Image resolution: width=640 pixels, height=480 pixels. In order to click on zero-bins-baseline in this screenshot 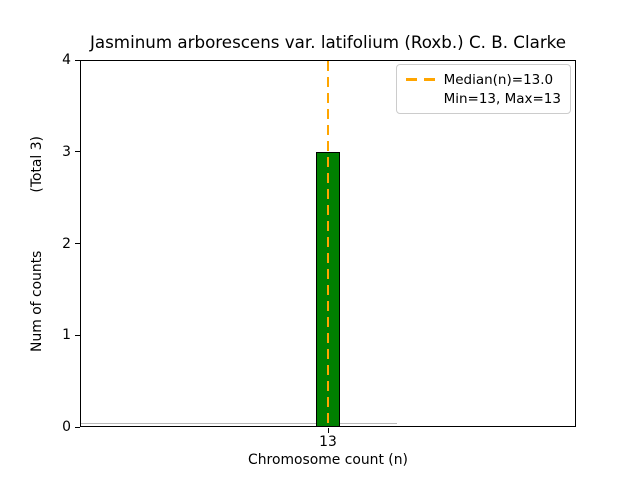, I will do `click(239, 423)`.